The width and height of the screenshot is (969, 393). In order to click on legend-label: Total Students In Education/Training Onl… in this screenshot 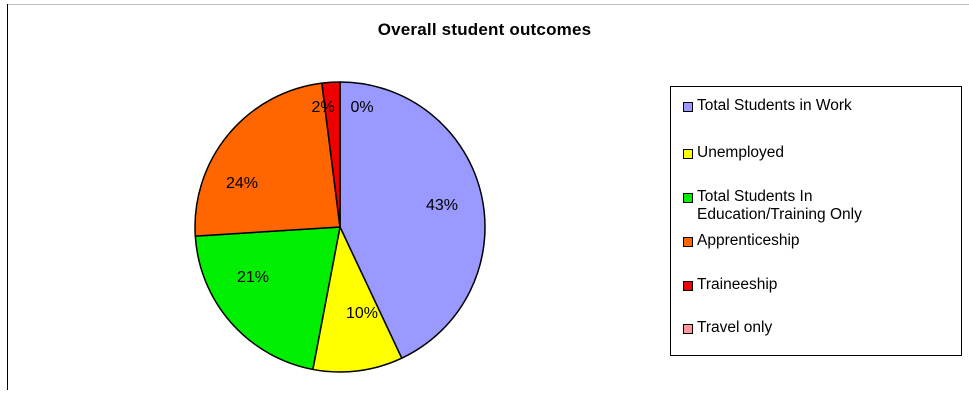, I will do `click(779, 205)`.